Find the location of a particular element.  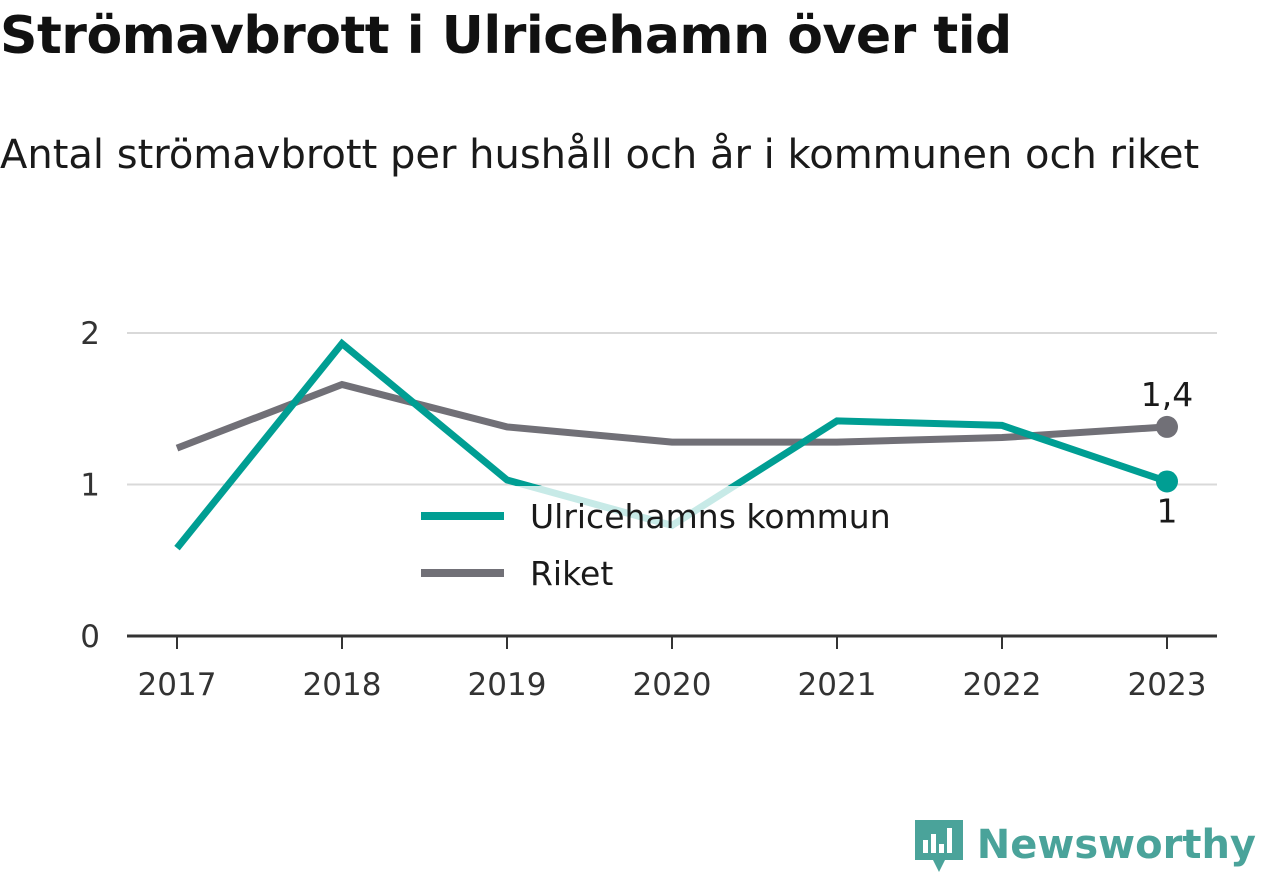

legend: Ulricehamns kommun Riket is located at coordinates (672, 542).